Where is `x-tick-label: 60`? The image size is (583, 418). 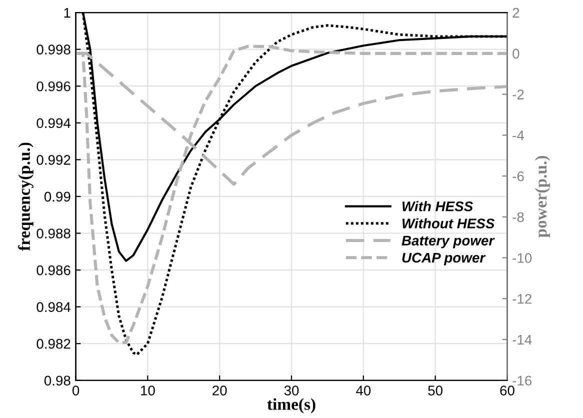 x-tick-label: 60 is located at coordinates (507, 391).